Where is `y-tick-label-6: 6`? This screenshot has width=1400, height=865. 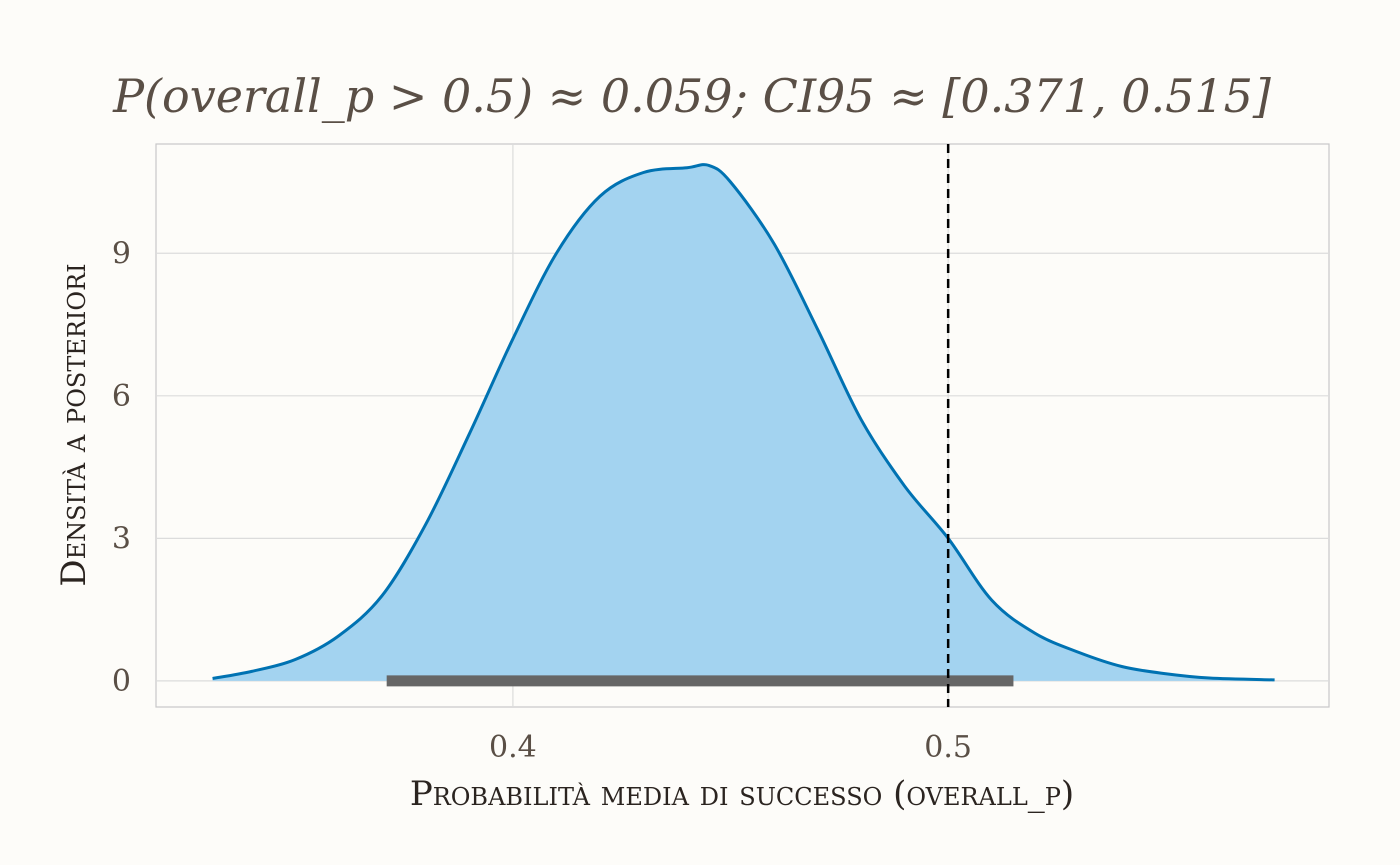 y-tick-label-6: 6 is located at coordinates (121, 396).